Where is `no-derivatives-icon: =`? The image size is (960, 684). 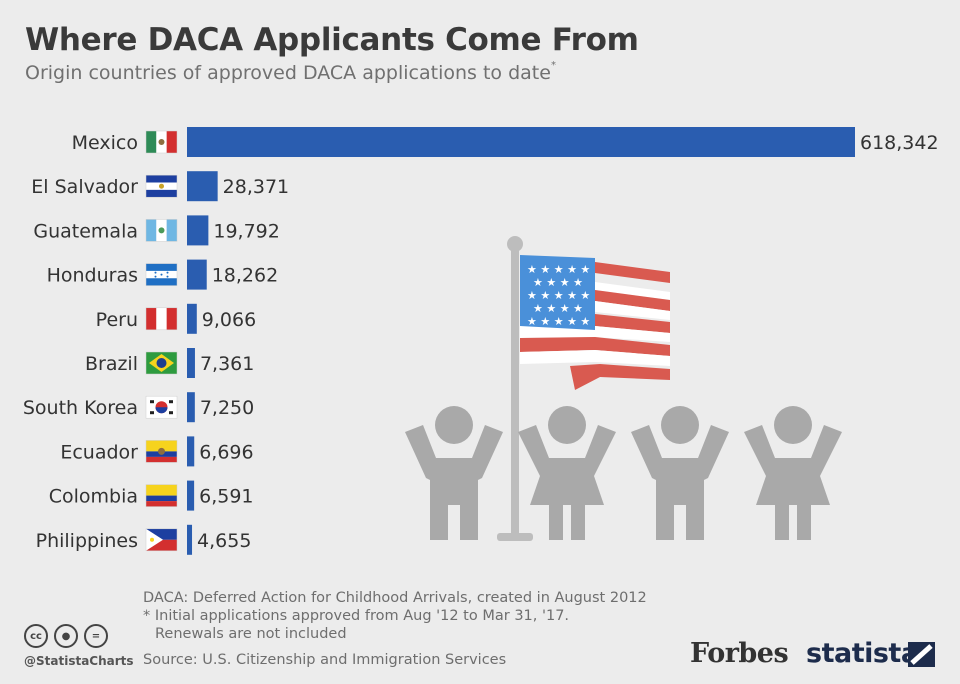
no-derivatives-icon: = is located at coordinates (96, 636).